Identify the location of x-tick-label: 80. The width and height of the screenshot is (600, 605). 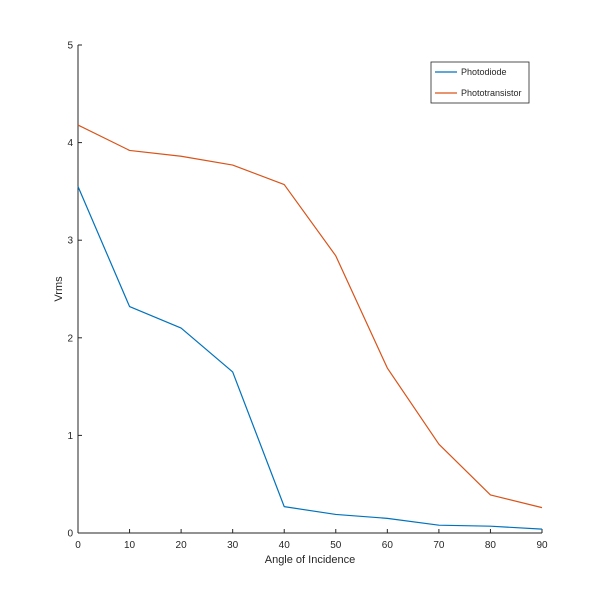
(491, 545).